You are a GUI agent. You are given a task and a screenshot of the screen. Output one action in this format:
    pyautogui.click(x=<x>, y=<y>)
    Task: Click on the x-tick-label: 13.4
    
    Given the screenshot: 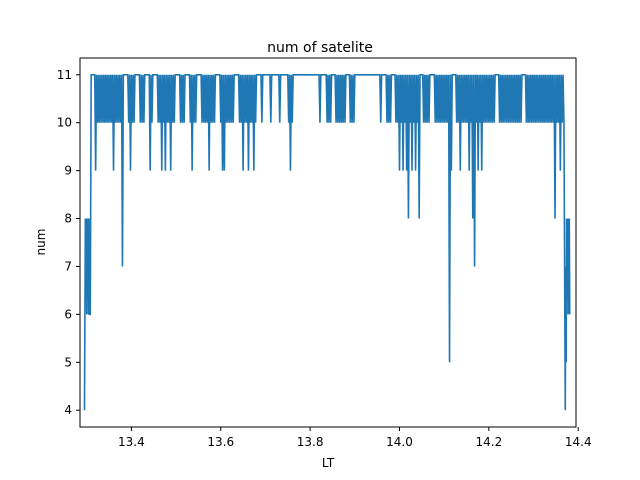 What is the action you would take?
    pyautogui.click(x=131, y=442)
    